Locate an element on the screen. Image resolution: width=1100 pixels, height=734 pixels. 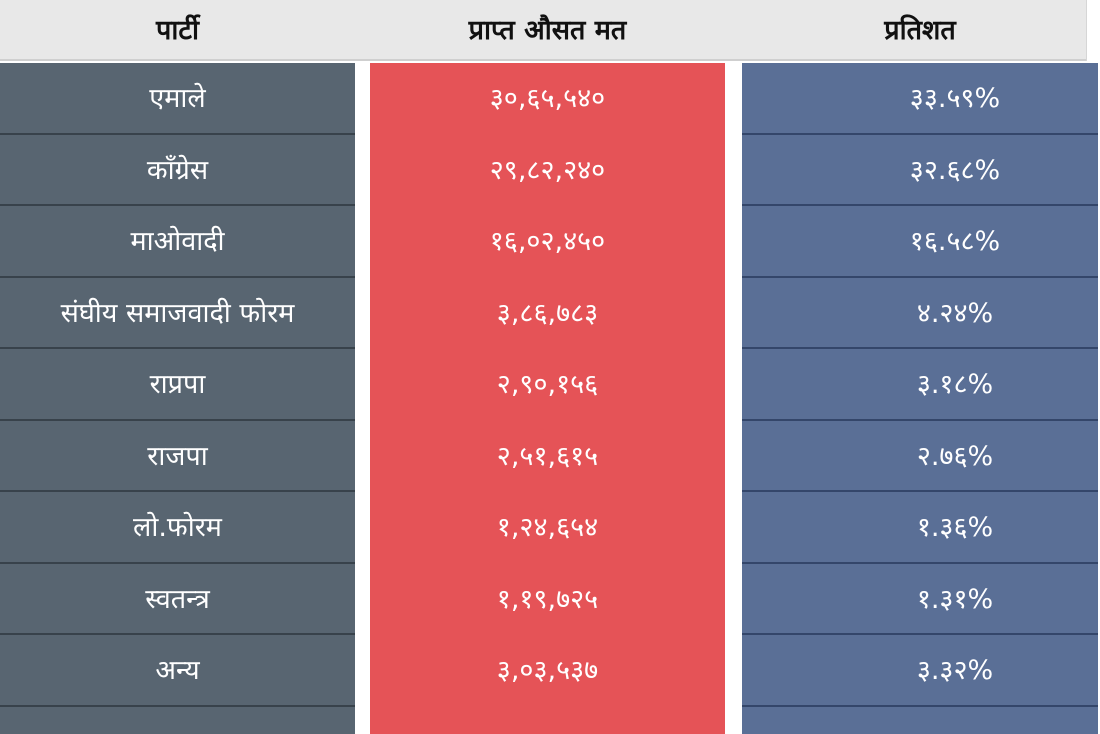
vote-percent-value: ३२.६८% is located at coordinates (955, 170).